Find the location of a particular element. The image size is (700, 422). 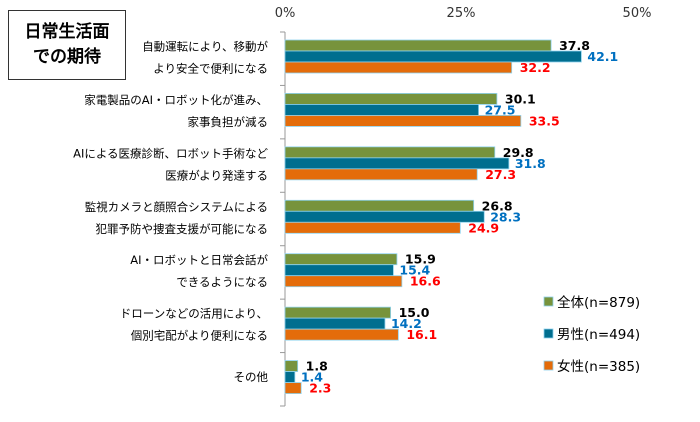

category-label: 医療がより発達する is located at coordinates (216, 175).